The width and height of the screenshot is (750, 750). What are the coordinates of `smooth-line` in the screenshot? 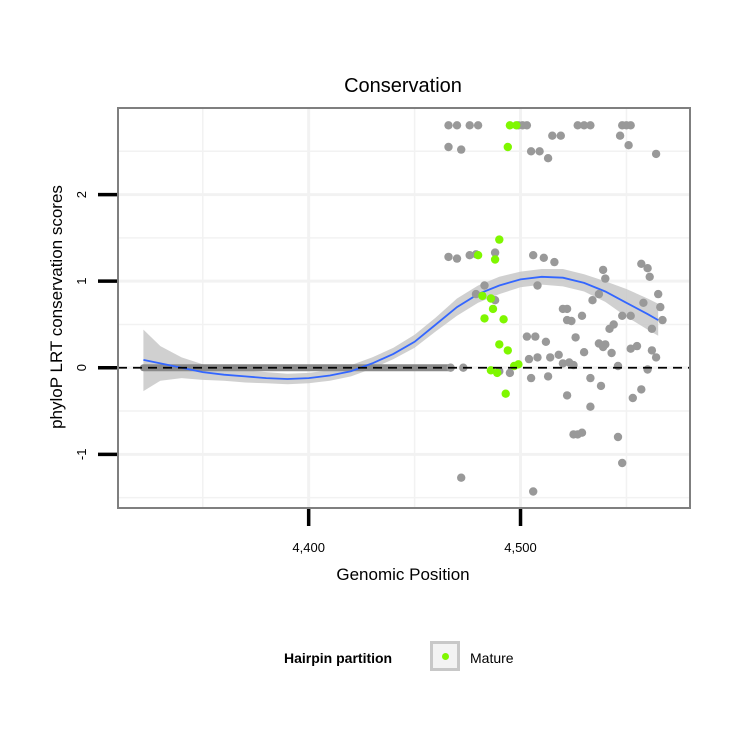 It's located at (401, 327).